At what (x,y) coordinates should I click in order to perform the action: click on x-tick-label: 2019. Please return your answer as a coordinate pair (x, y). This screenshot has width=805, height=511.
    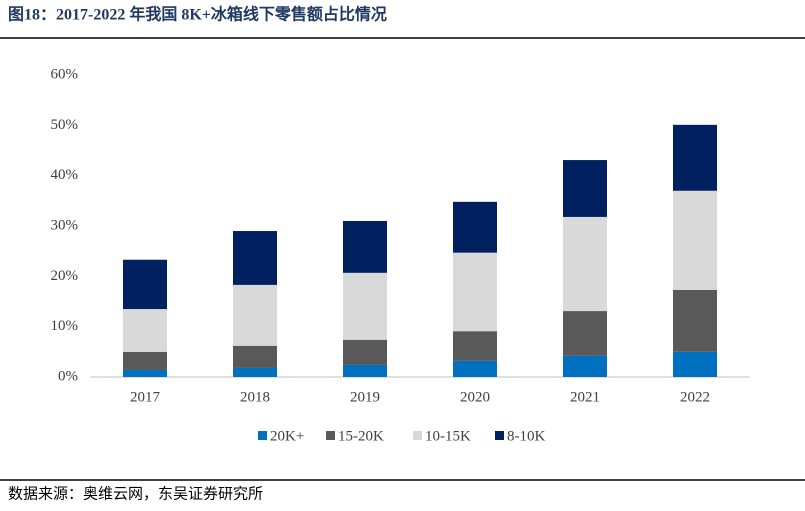
    Looking at the image, I should click on (365, 397).